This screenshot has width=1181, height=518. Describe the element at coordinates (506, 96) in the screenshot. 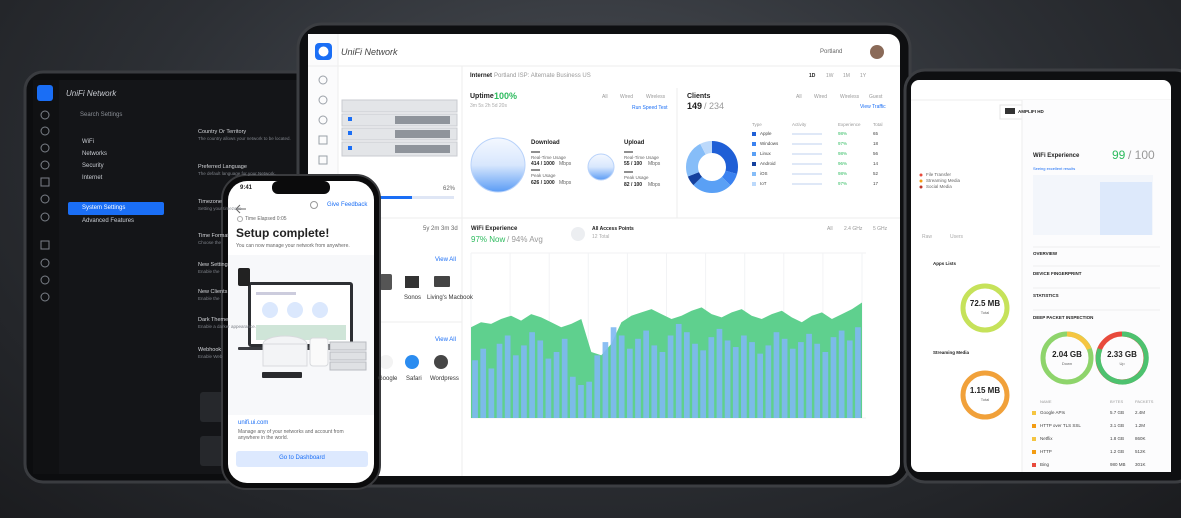

I see `uptime-value: 100%` at that location.